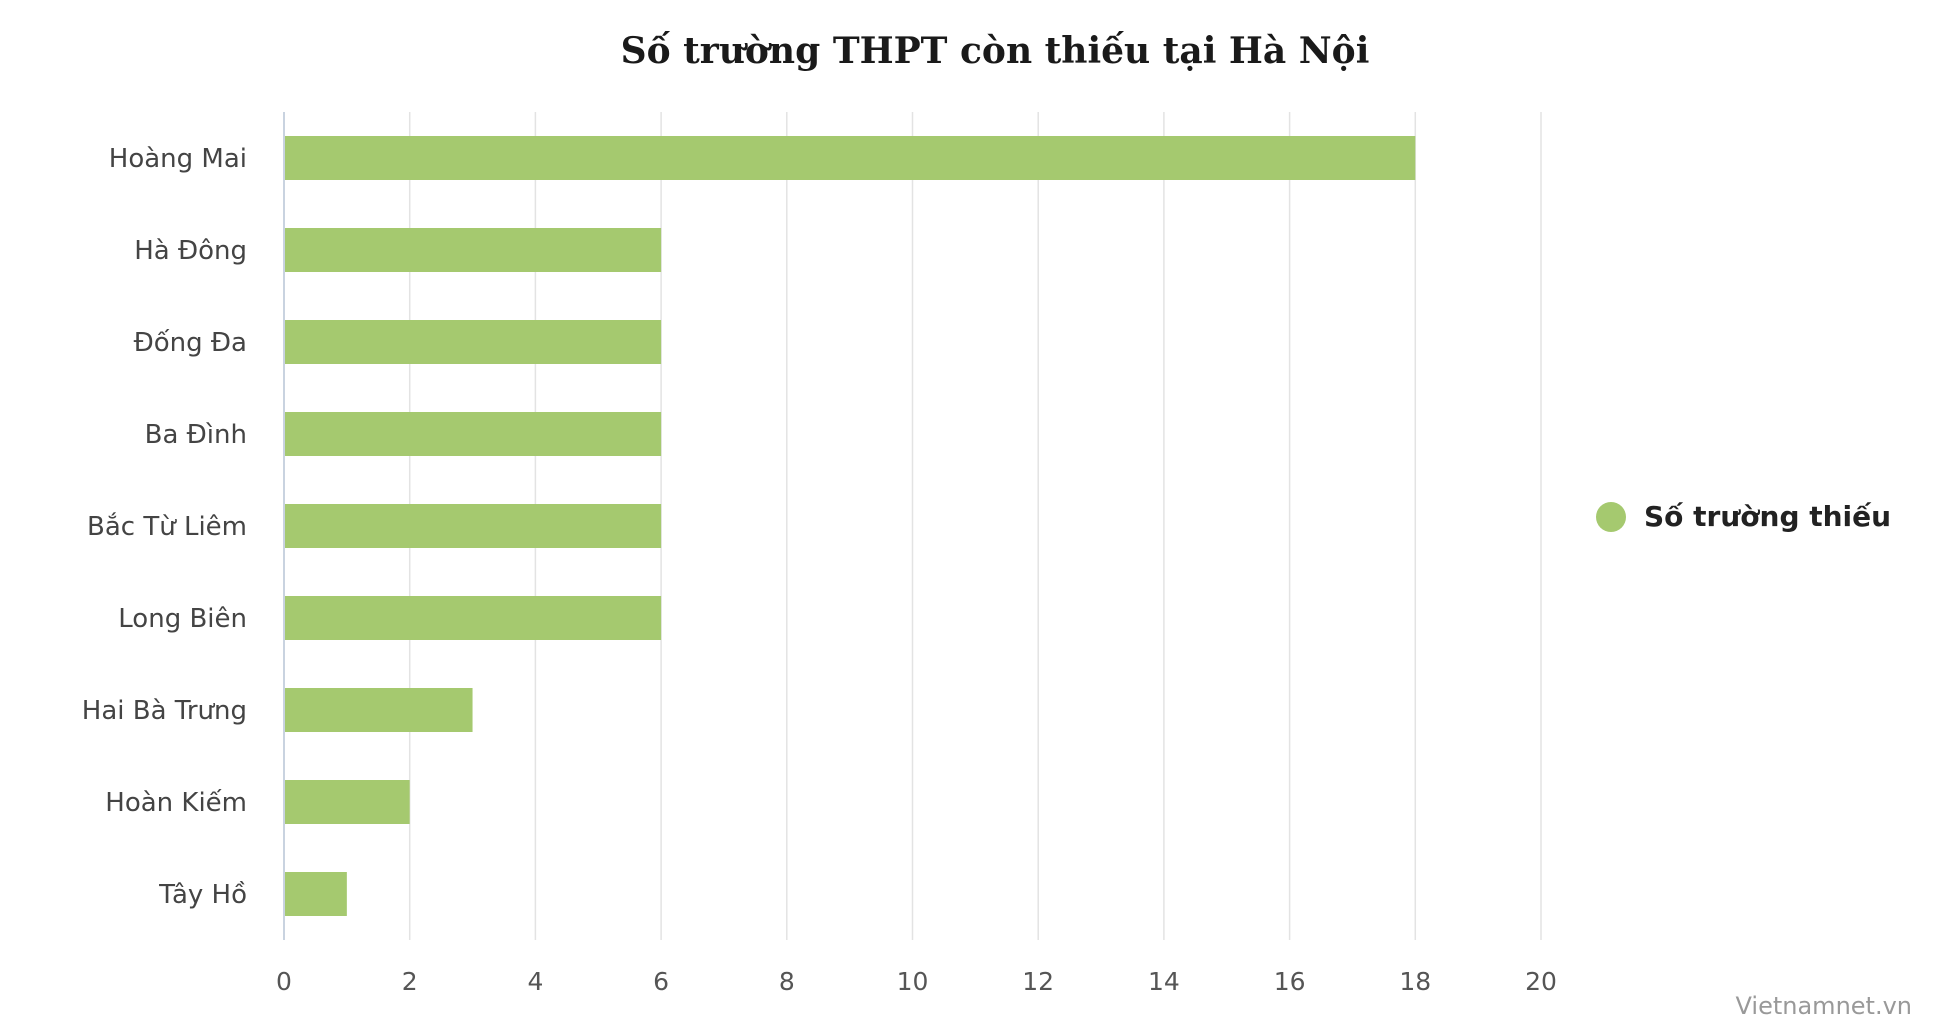  Describe the element at coordinates (190, 251) in the screenshot. I see `category-label: Hà Đông` at that location.